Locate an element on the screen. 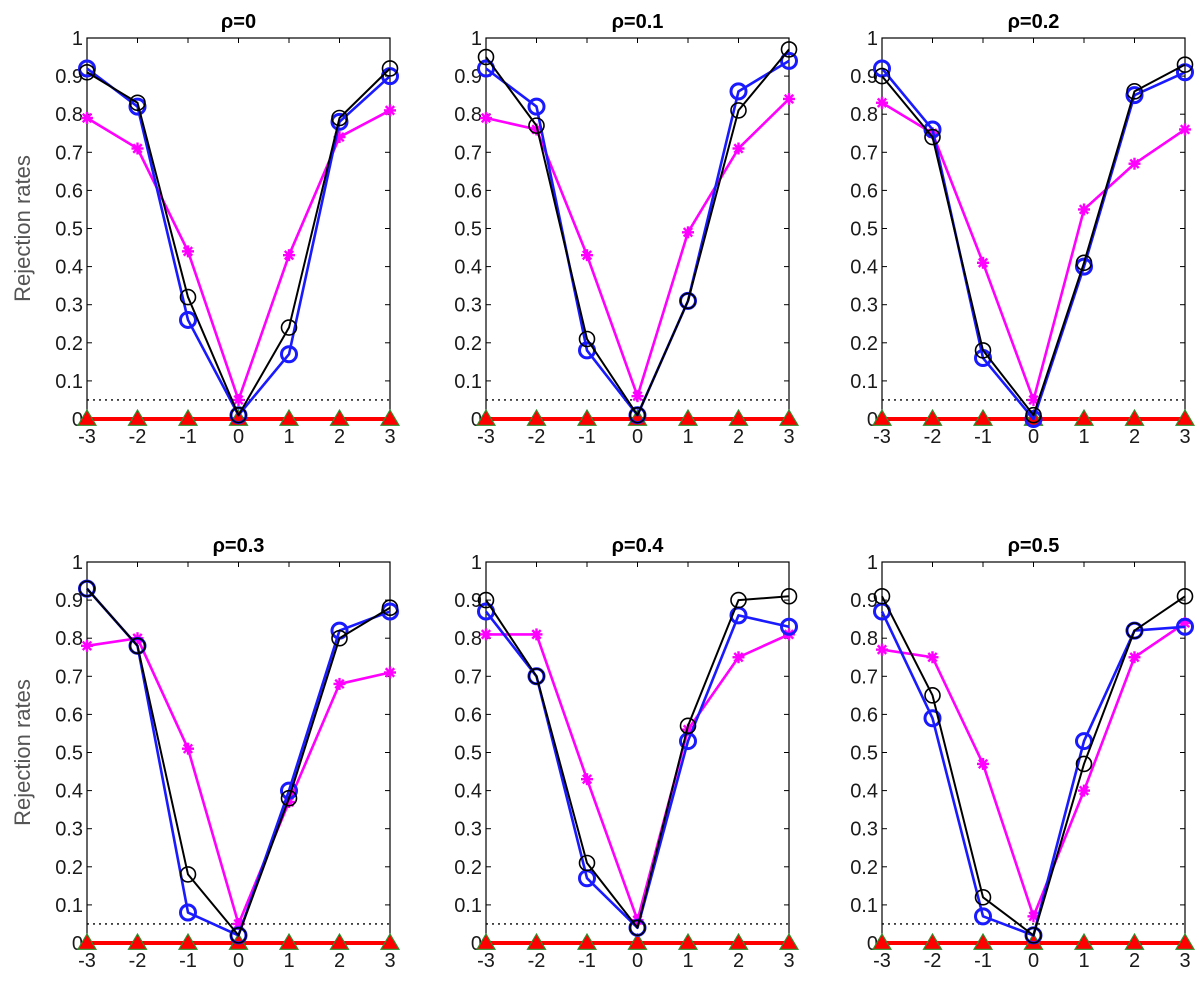 This screenshot has height=995, width=1199. y-tick-label: 0.5 is located at coordinates (864, 230).